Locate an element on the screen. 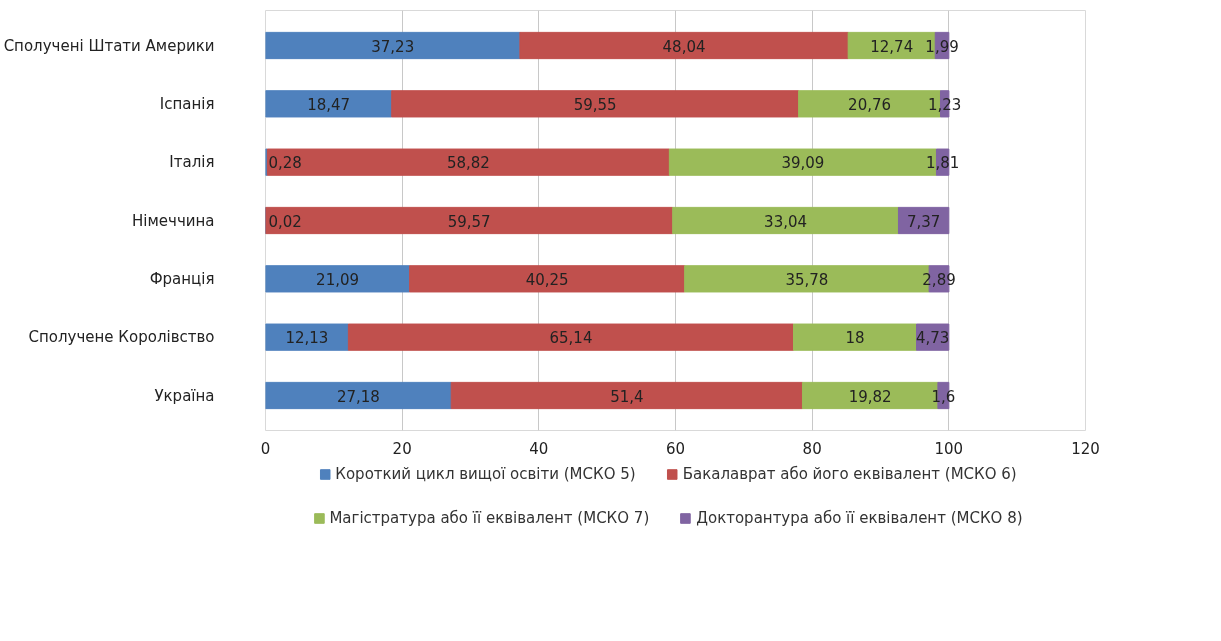  data-label: 35,78 is located at coordinates (807, 279).